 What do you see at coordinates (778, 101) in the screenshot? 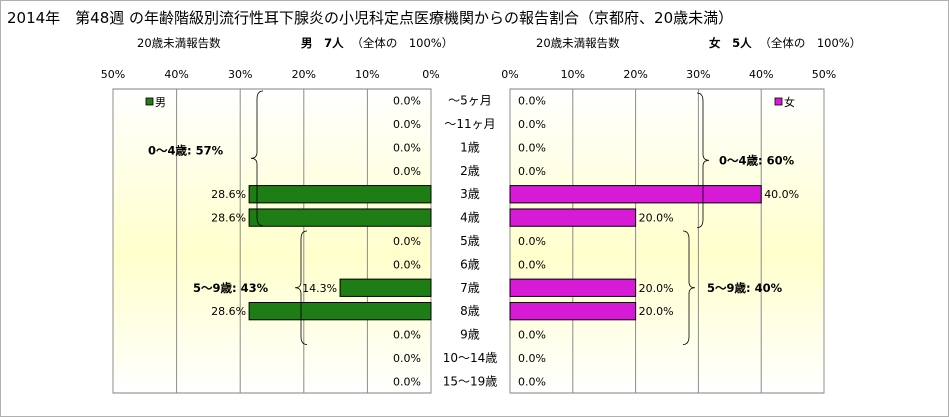
I see `female-legend-swatch` at bounding box center [778, 101].